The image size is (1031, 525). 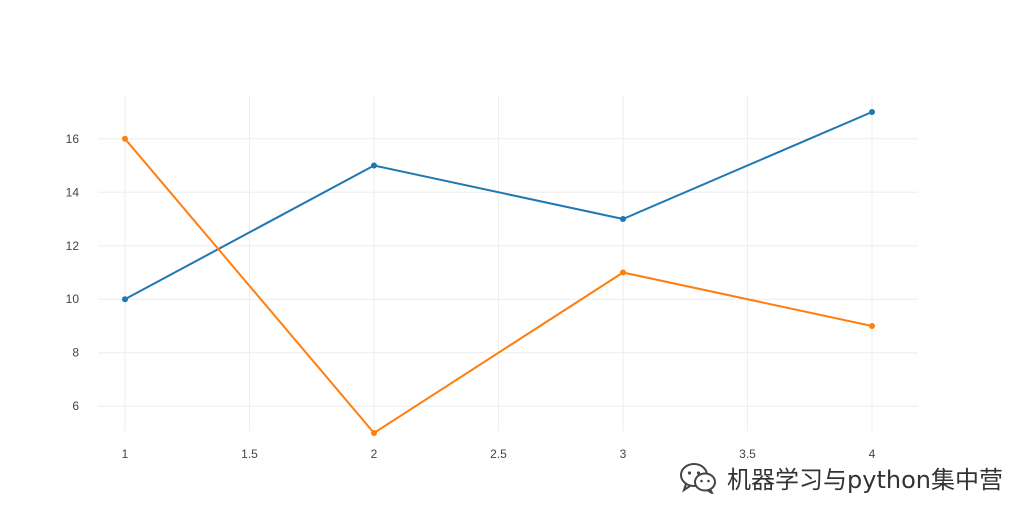 I want to click on watermark-text: 机器学习与python集中营, so click(x=865, y=480).